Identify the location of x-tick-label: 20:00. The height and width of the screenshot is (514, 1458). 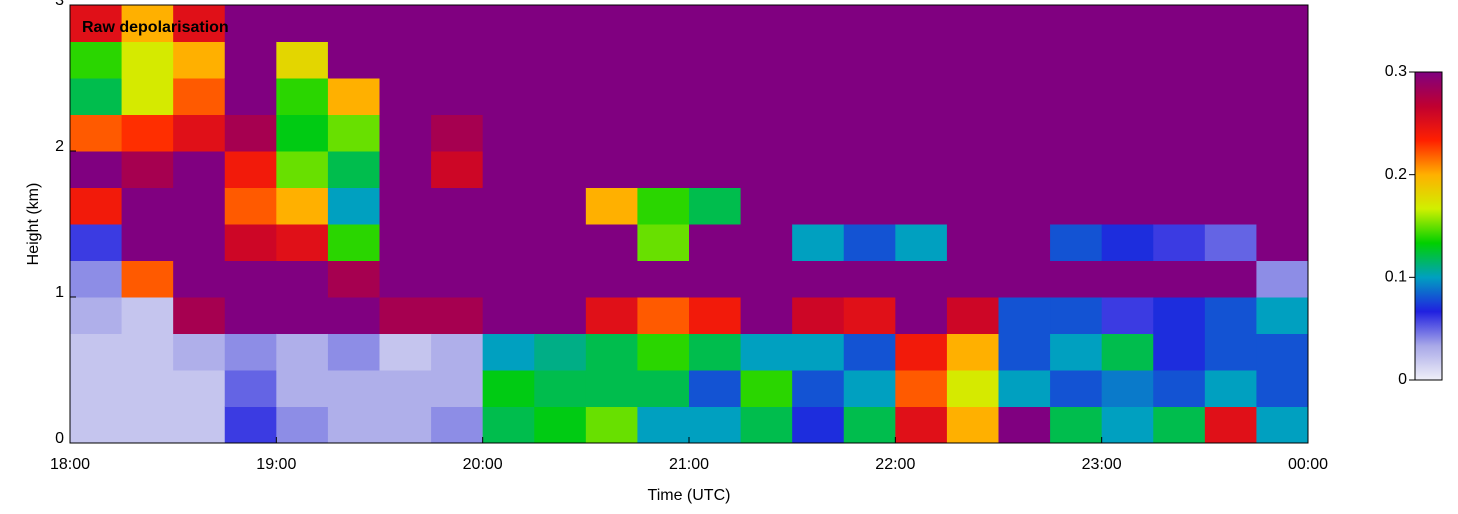
(483, 464).